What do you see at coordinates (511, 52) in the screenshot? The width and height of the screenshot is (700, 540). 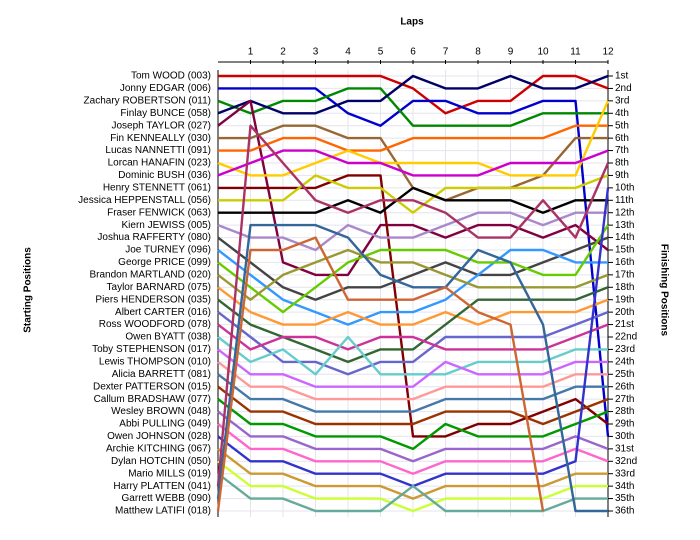 I see `x-tick-label: 9` at bounding box center [511, 52].